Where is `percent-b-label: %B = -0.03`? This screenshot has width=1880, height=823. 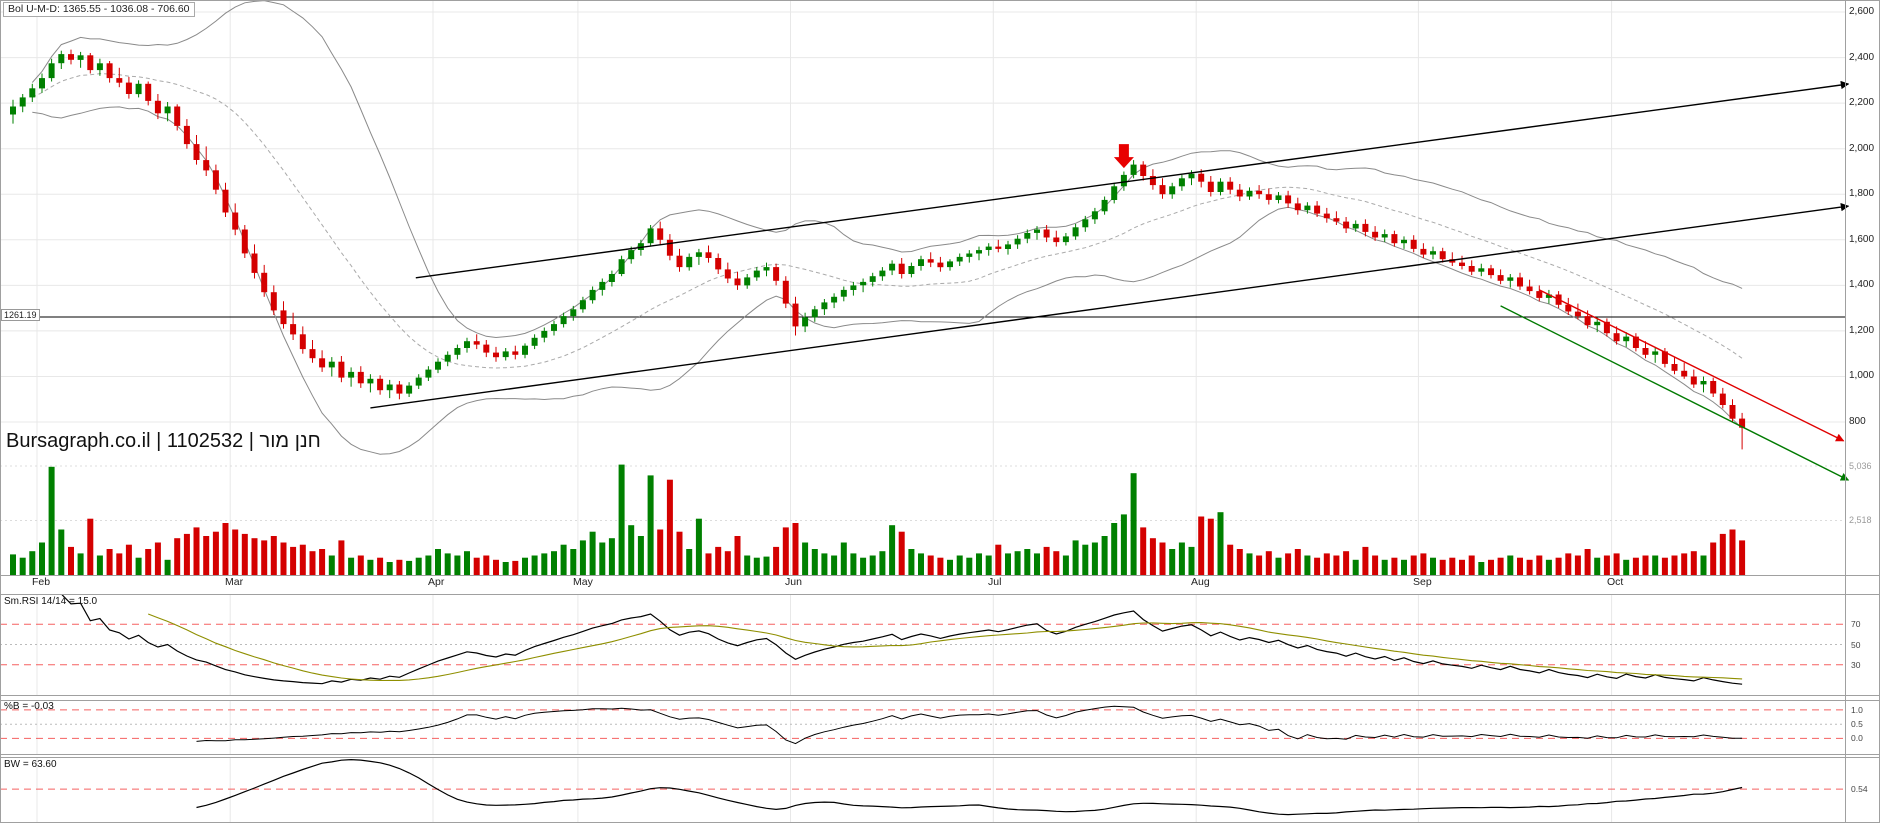
percent-b-label: %B = -0.03 is located at coordinates (29, 706).